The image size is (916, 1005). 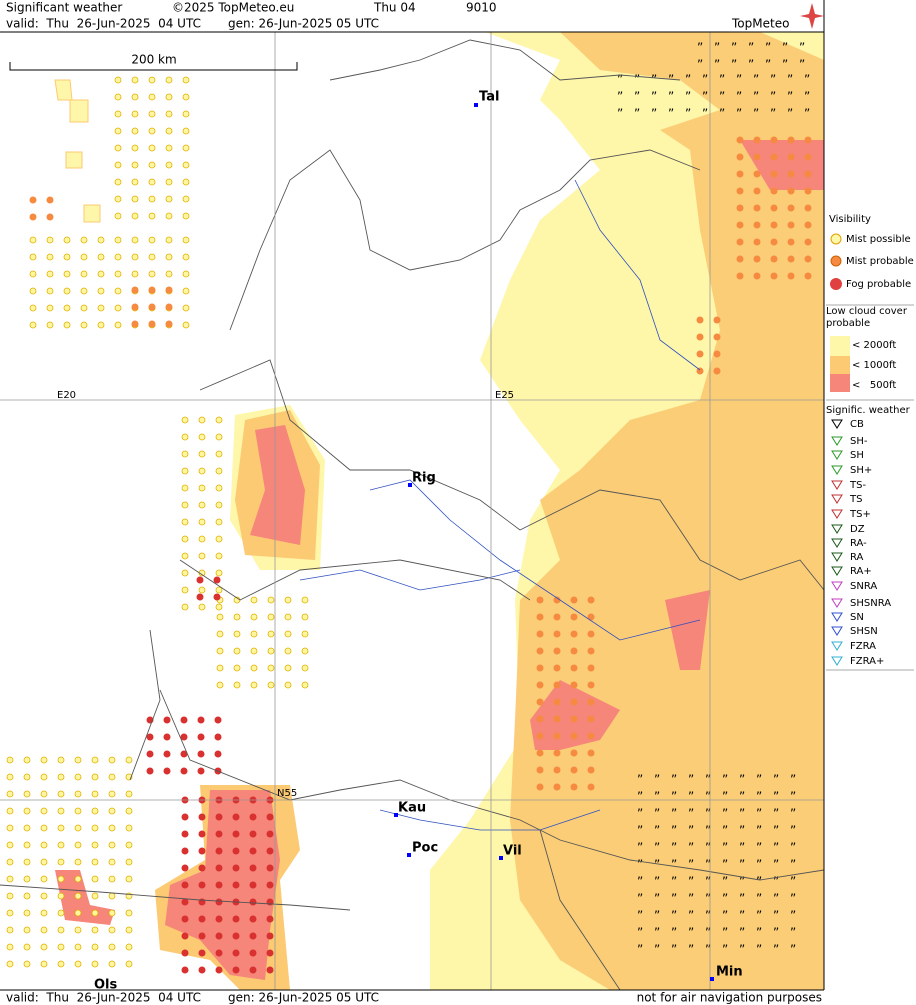 I want to click on city-label: Rig, so click(x=424, y=478).